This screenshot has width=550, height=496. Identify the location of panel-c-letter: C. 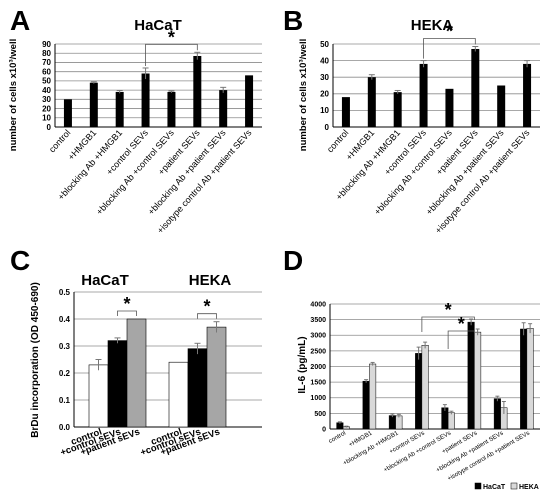
(20, 260).